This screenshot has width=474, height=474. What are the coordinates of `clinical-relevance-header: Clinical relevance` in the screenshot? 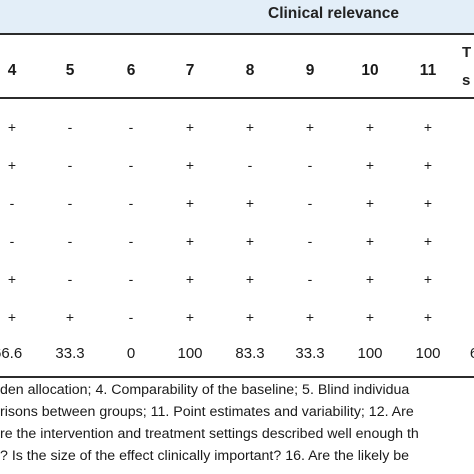 It's located at (333, 13).